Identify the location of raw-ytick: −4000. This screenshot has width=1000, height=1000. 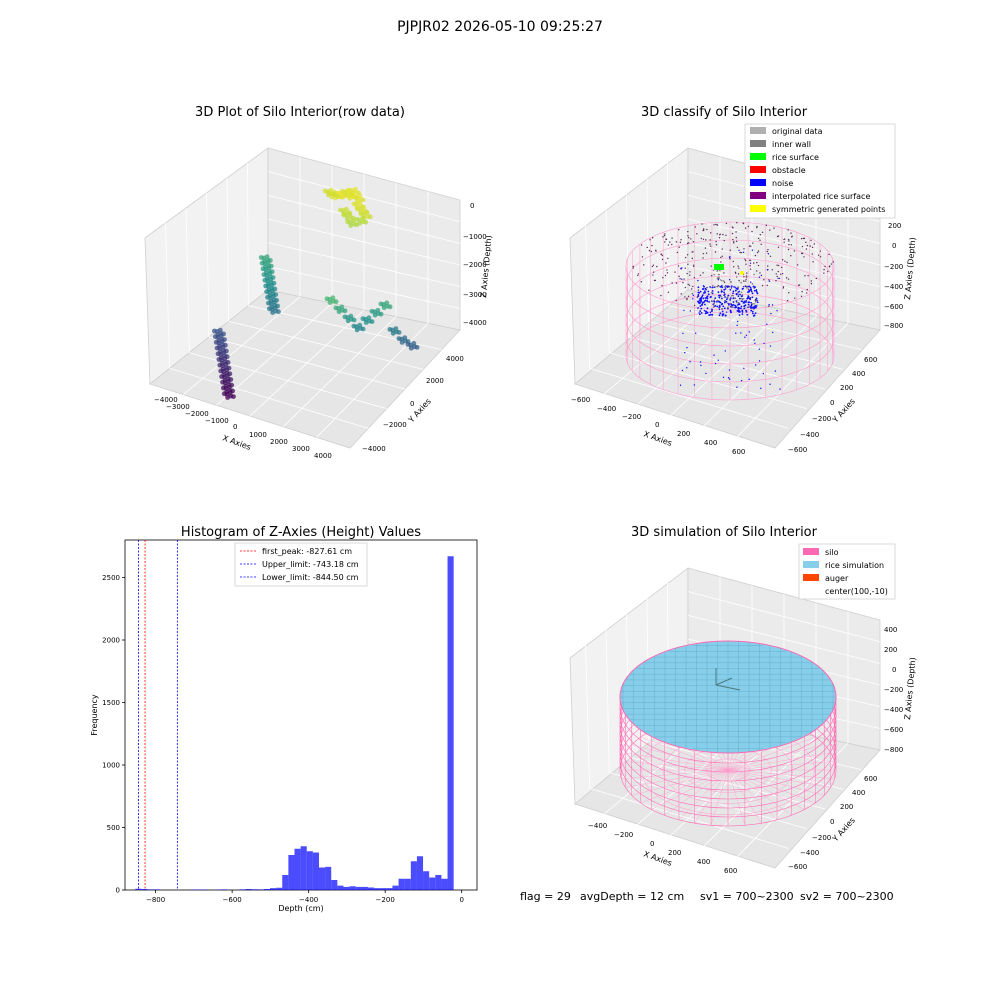
(374, 449).